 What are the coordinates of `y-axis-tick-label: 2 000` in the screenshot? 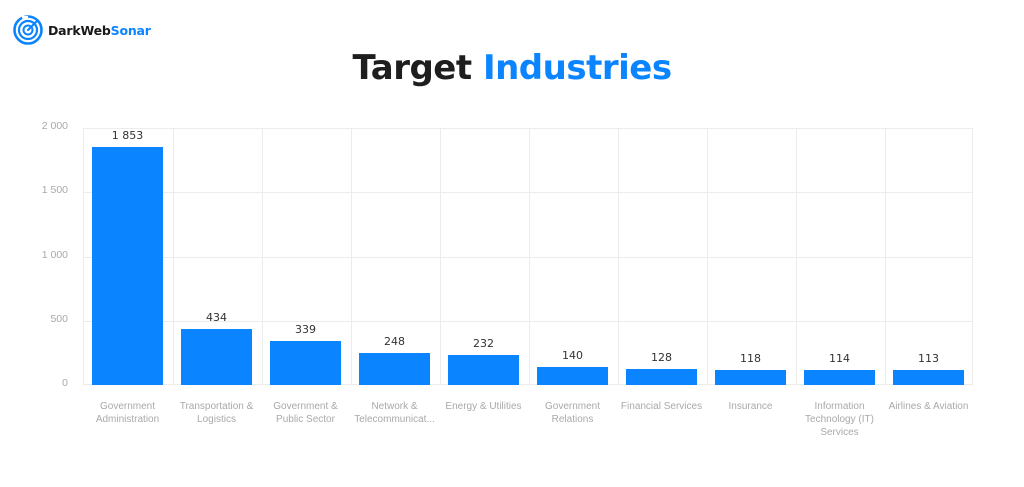 It's located at (54, 126).